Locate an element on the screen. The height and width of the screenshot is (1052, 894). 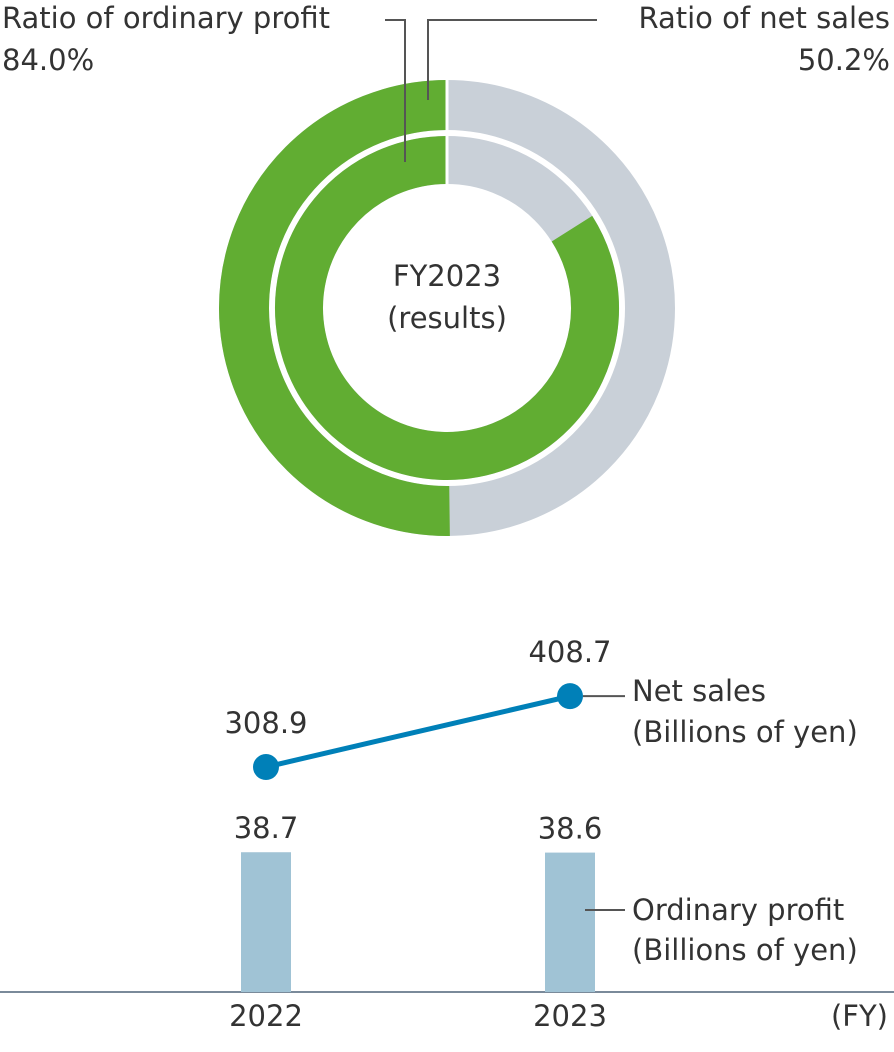
line is located at coordinates (418, 731).